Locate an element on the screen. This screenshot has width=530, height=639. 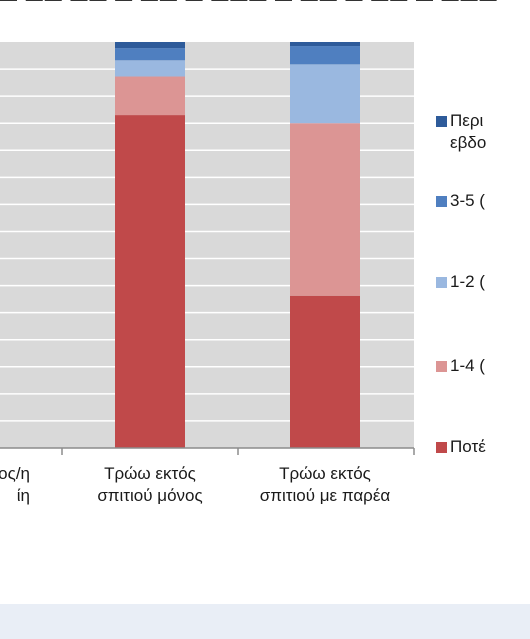
cropped-title-strip: ▬ ▬▬ ▬▬ ▬ ▬▬ ▬ ▬▬▬ ▬ ▬▬ ▬ ▬▬ ▬ ▬▬▬ is located at coordinates (265, 3).